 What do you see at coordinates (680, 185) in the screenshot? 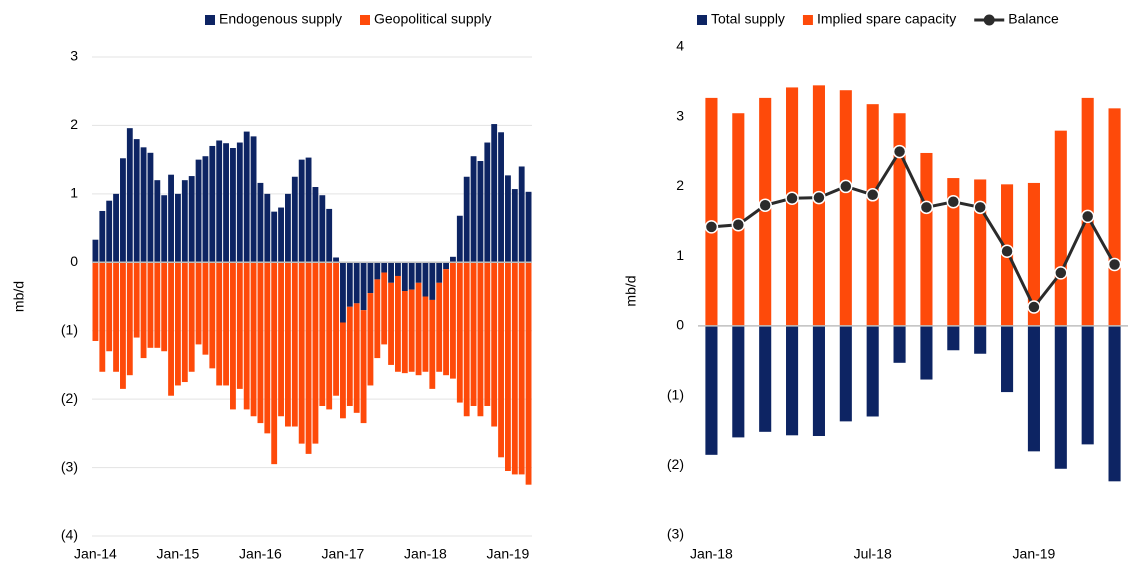
I see `y-tick-label: 2` at bounding box center [680, 185].